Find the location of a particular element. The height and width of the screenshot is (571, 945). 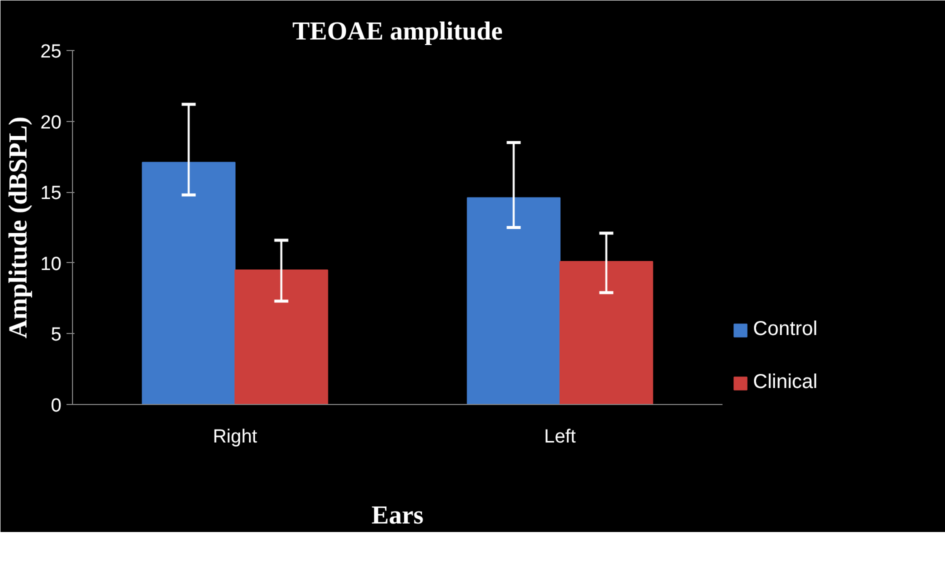

y-tick-label: 25 is located at coordinates (51, 52).